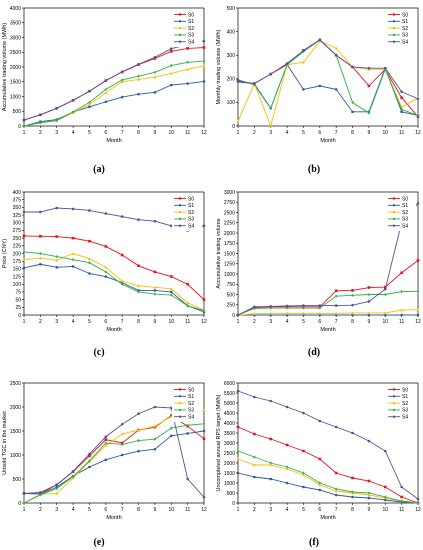  I want to click on x-tick-label: 5, so click(89, 510).